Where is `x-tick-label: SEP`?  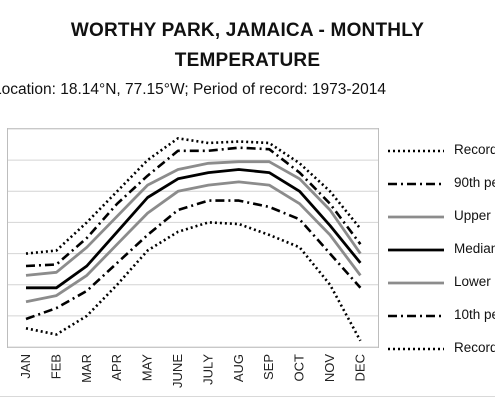
x-tick-label: SEP is located at coordinates (268, 367).